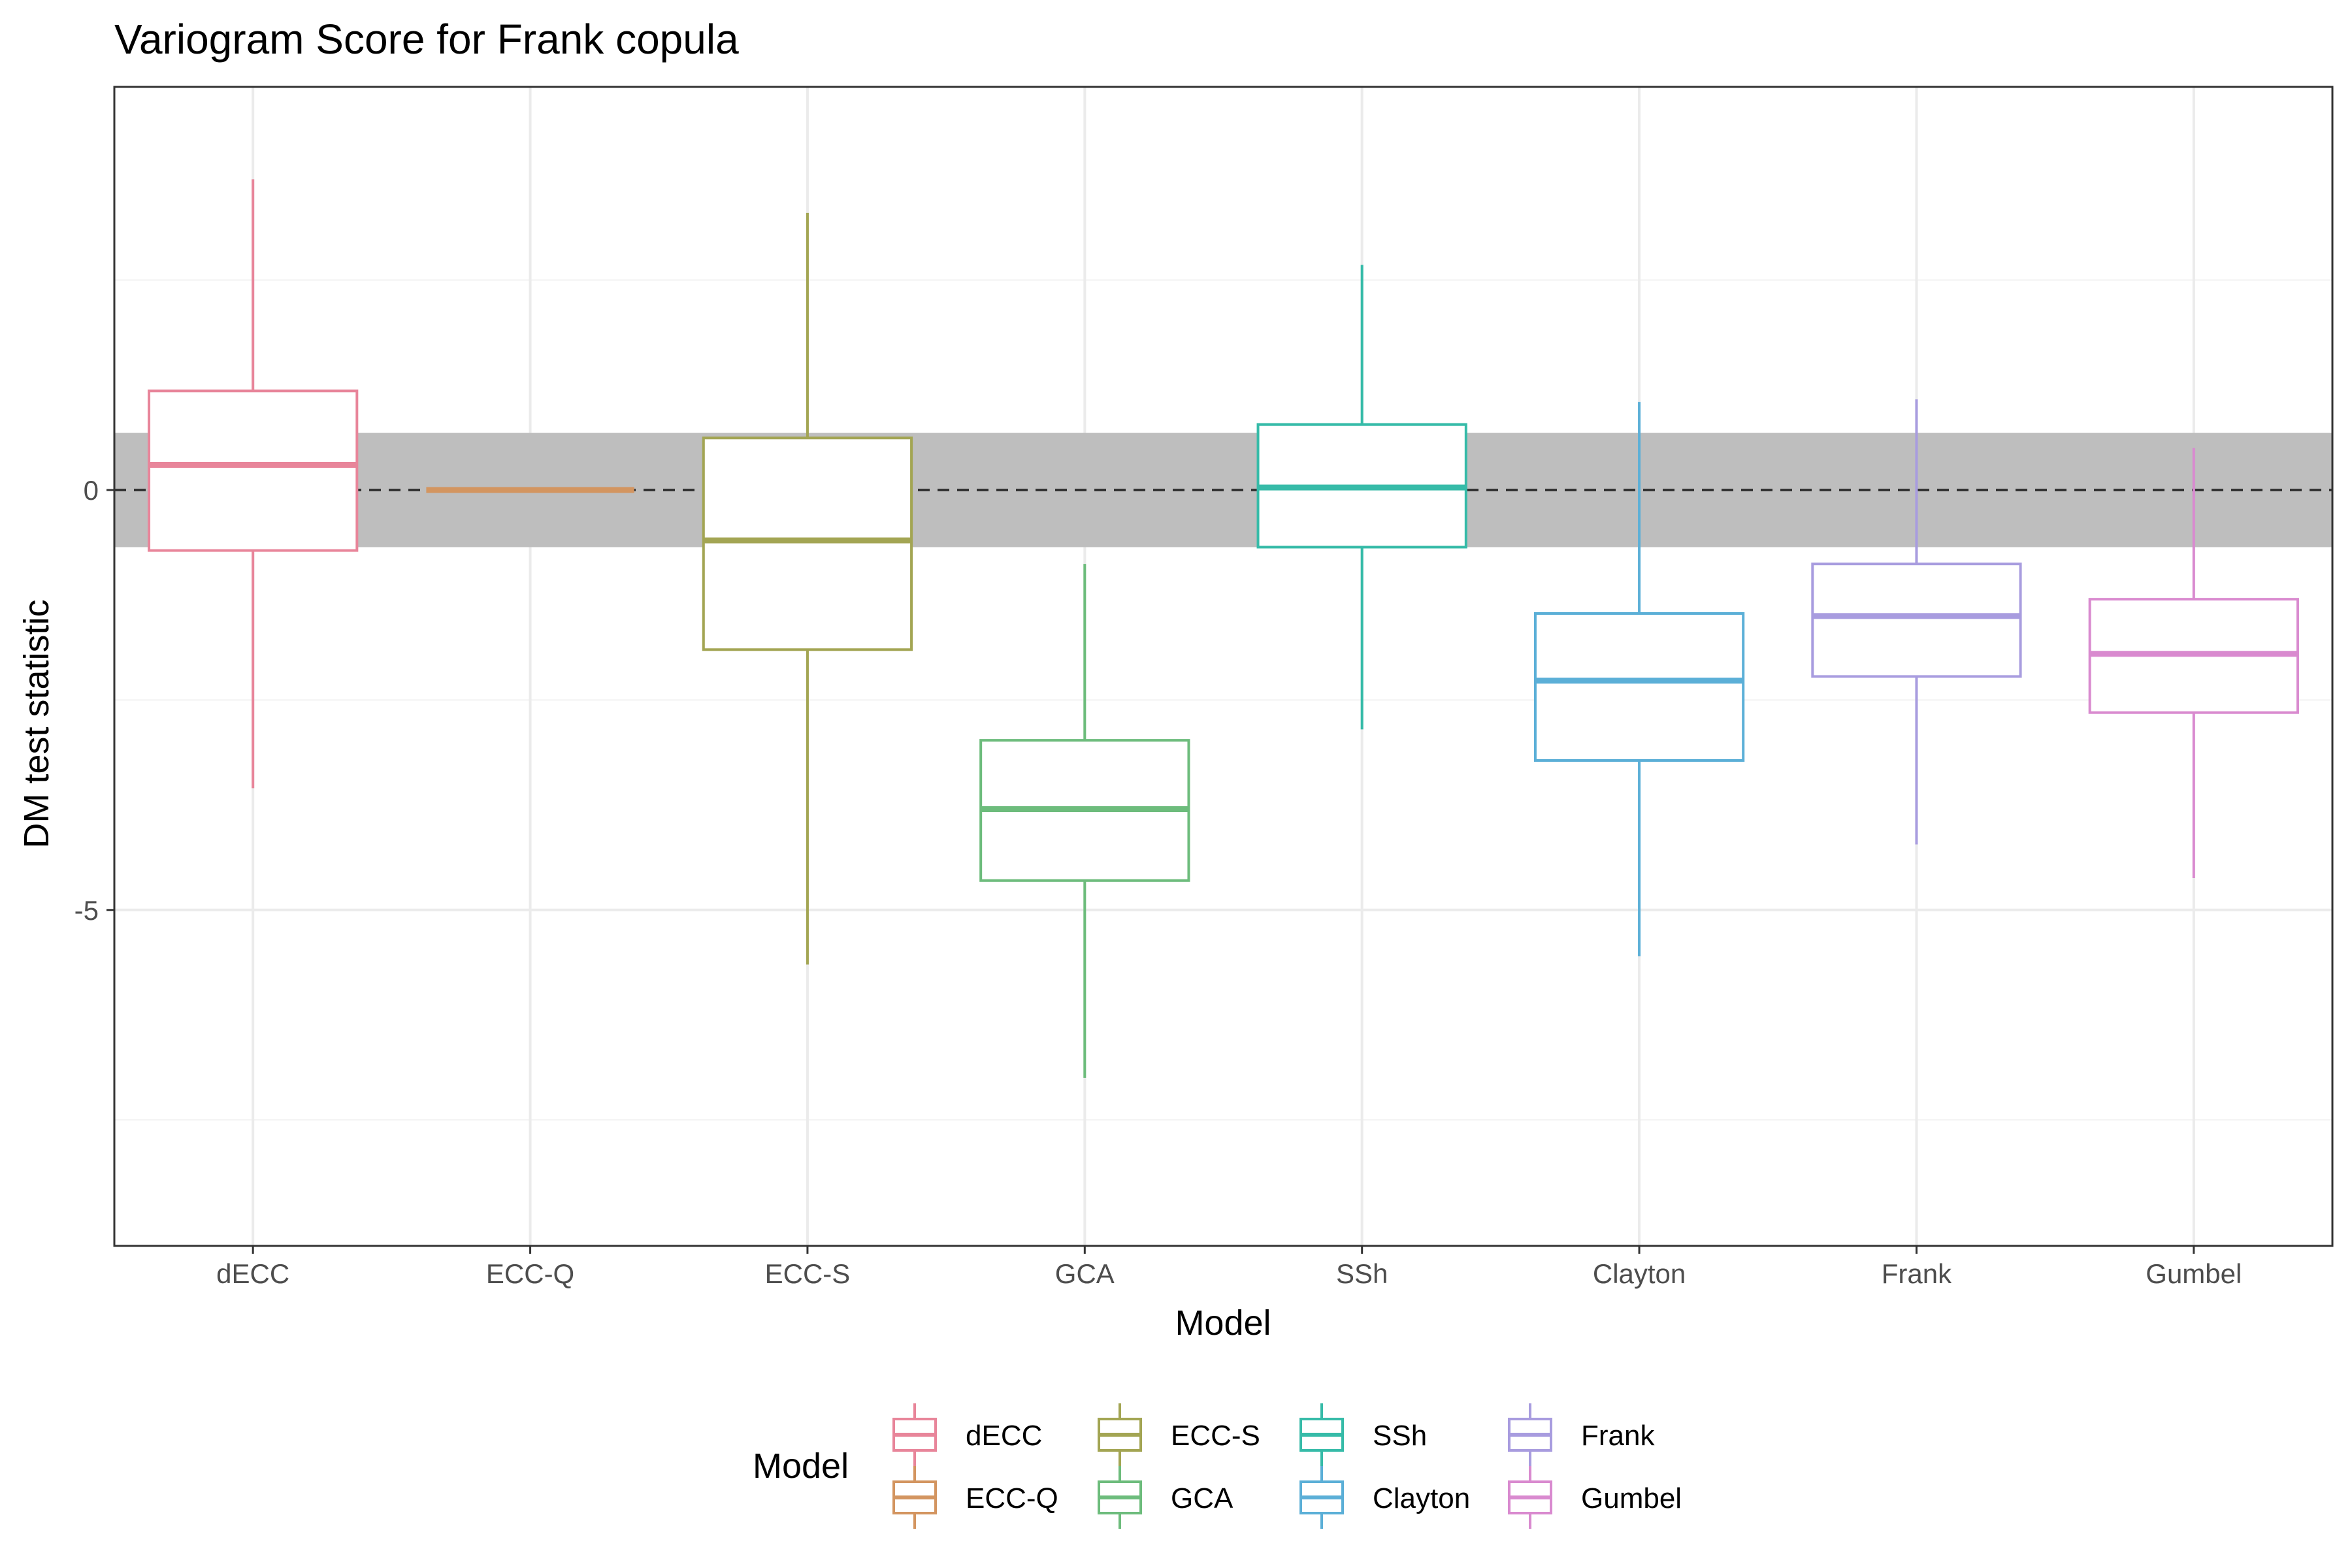  What do you see at coordinates (1084, 821) in the screenshot?
I see `box-gca` at bounding box center [1084, 821].